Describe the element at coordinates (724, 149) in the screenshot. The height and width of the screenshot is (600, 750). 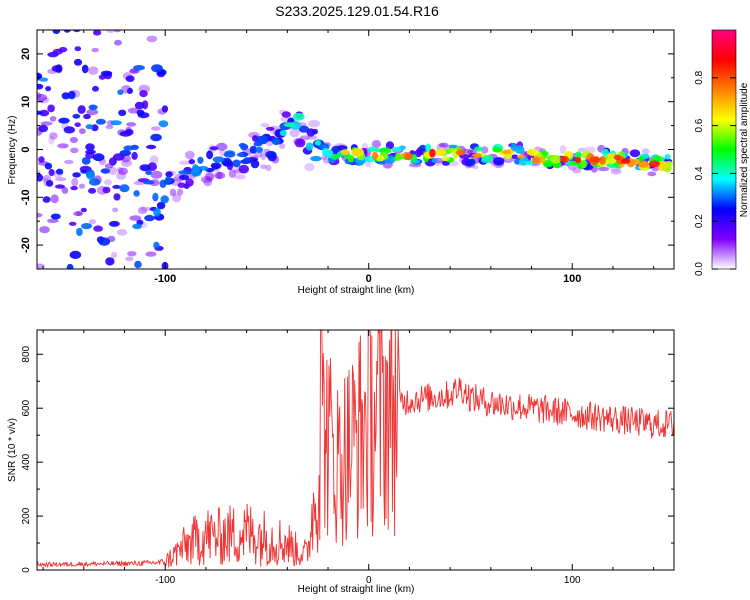
I see `colorbar-gradient` at that location.